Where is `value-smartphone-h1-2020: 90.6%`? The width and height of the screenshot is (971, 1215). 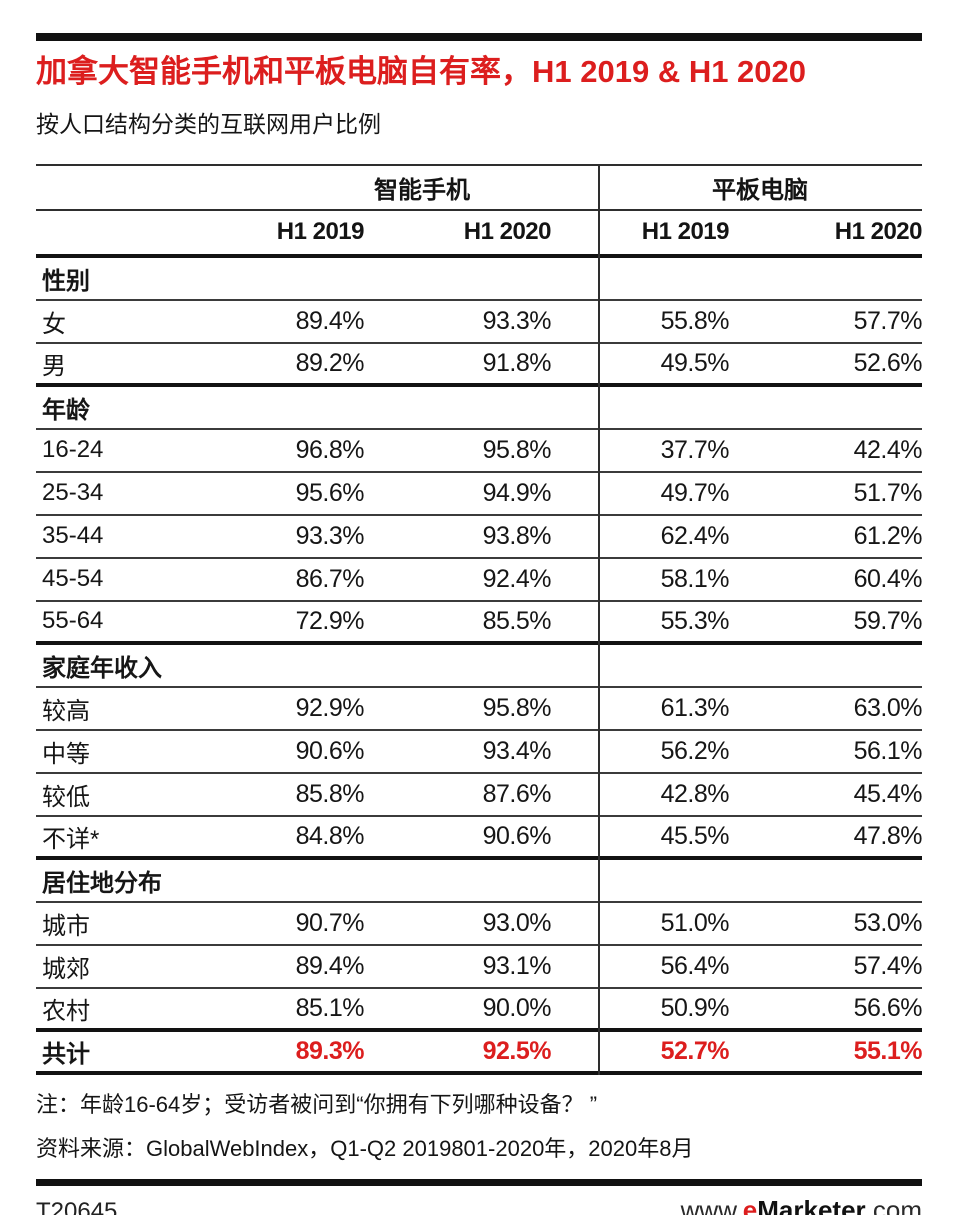 value-smartphone-h1-2020: 90.6% is located at coordinates (517, 835).